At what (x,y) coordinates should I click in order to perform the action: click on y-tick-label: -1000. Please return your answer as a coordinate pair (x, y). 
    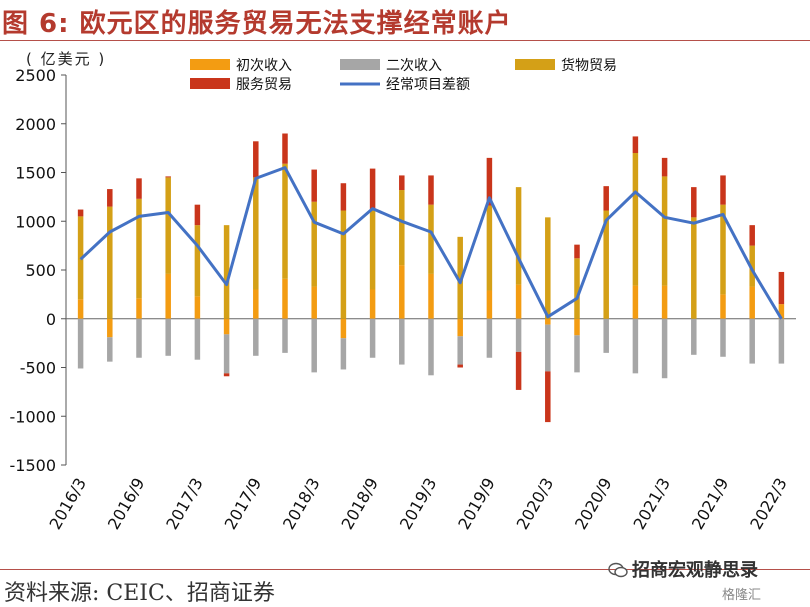
    Looking at the image, I should click on (33, 416).